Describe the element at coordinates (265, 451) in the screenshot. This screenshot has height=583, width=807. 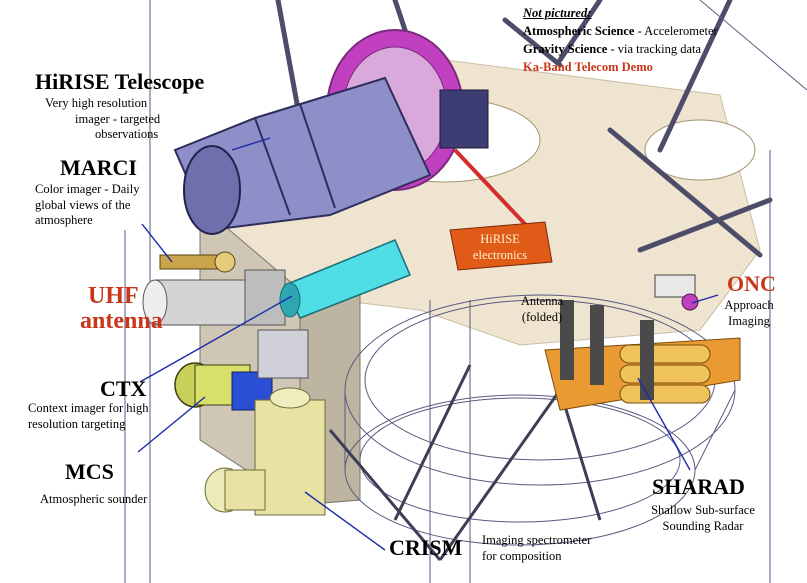
I see `crism-instrument` at that location.